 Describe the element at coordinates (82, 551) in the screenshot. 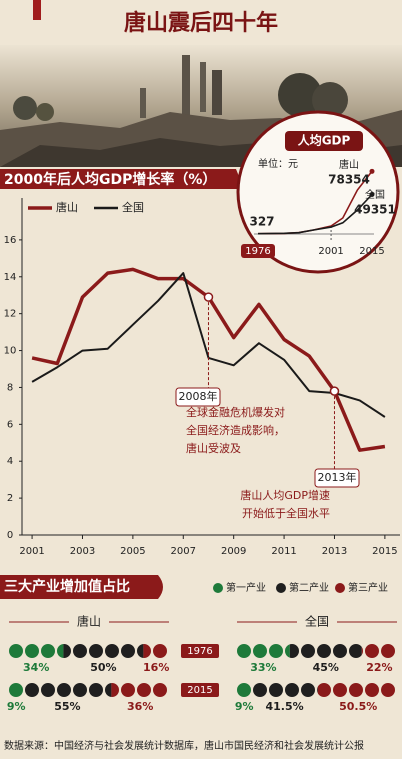

I see `x-tick-label: 2003` at that location.